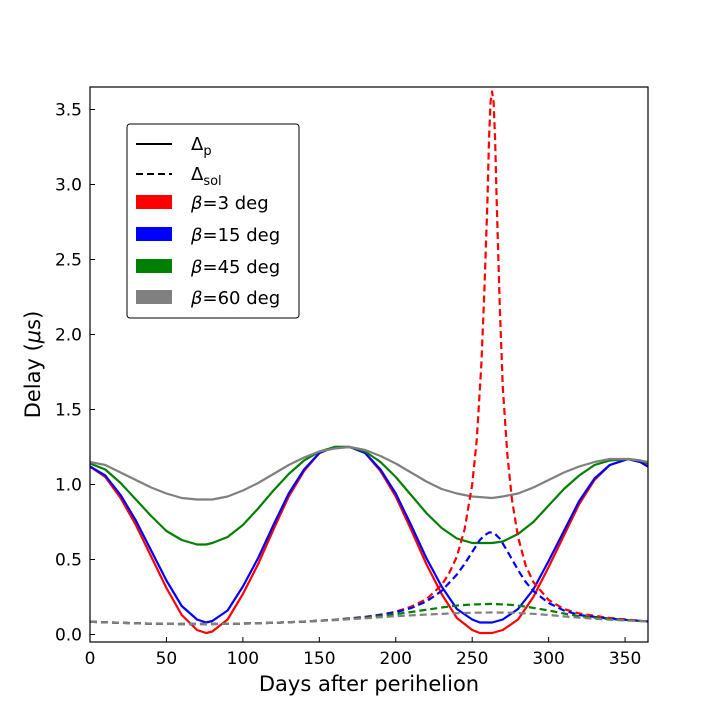  What do you see at coordinates (369, 684) in the screenshot?
I see `x-axis-label: Days after perihelion` at bounding box center [369, 684].